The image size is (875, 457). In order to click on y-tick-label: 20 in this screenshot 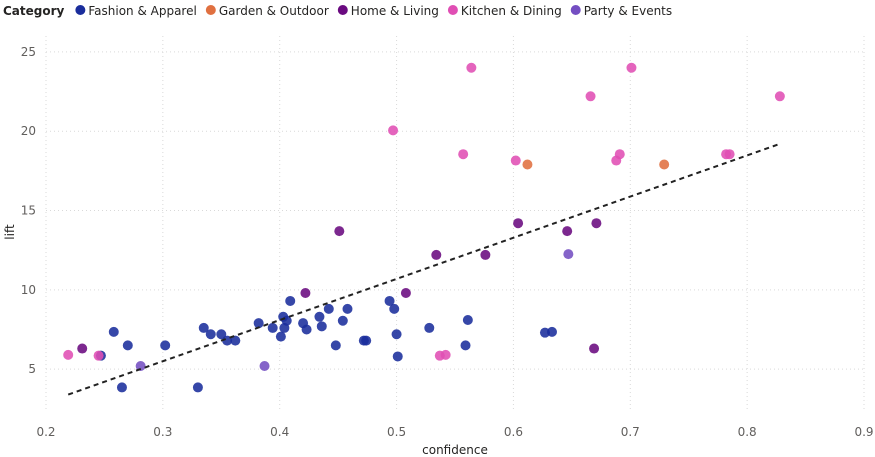, I will do `click(28, 131)`.